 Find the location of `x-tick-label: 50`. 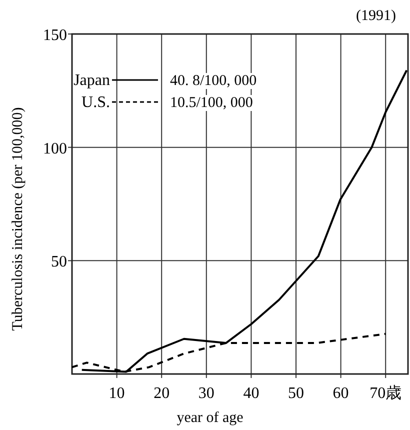

x-tick-label: 50 is located at coordinates (296, 393).